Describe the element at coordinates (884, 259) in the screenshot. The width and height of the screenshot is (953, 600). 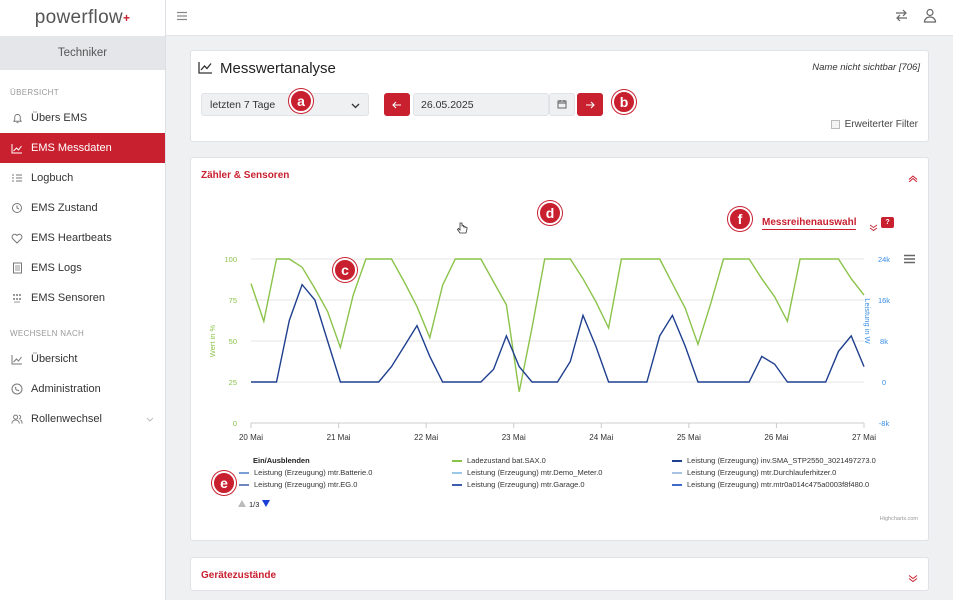
I see `y-right-tick-label: 24k` at that location.